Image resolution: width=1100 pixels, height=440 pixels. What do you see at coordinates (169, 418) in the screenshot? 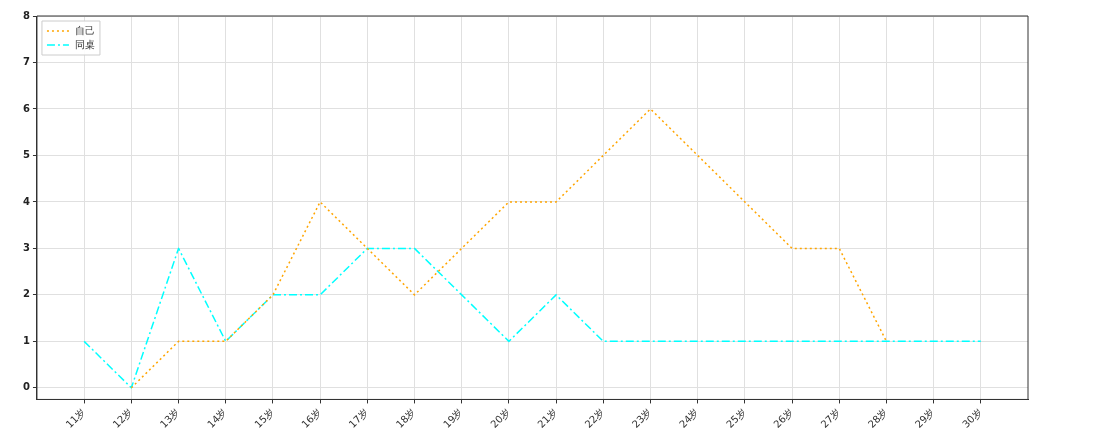
I see `x-tick-label: 13岁` at bounding box center [169, 418].